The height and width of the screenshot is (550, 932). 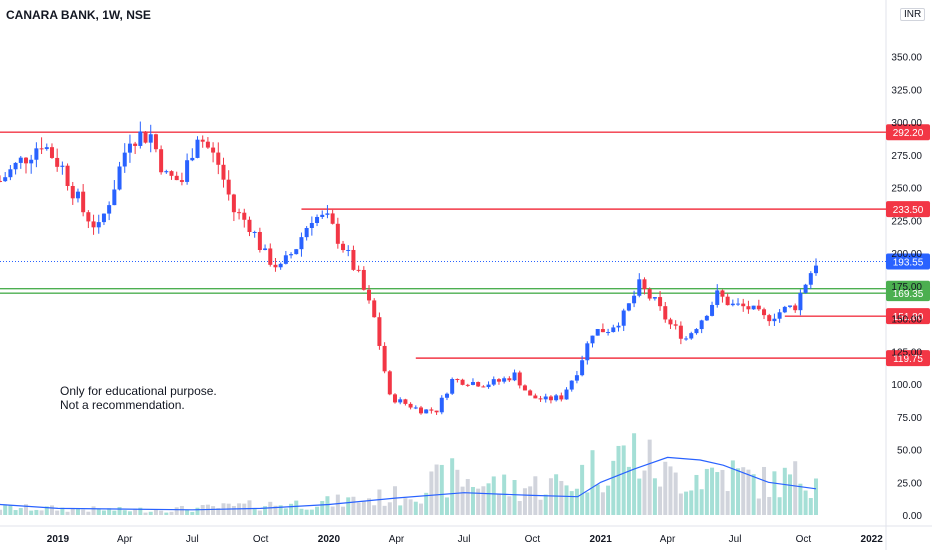 What do you see at coordinates (125, 539) in the screenshot?
I see `time-tick-label: Apr` at bounding box center [125, 539].